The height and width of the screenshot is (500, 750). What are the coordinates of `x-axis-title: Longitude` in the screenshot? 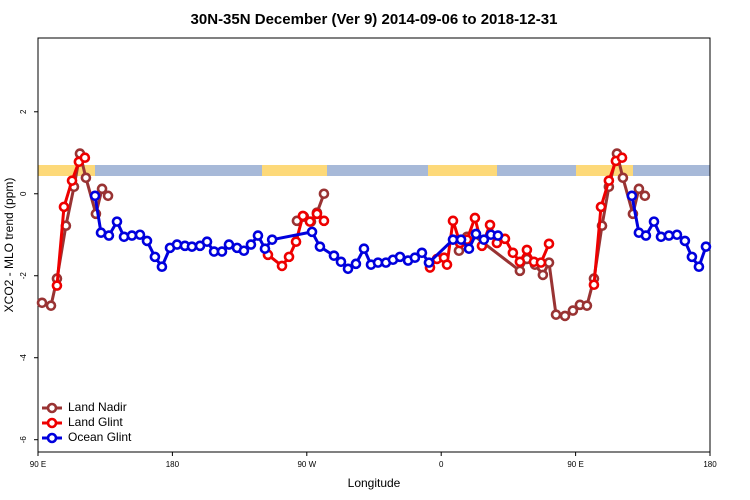 It's located at (374, 483).